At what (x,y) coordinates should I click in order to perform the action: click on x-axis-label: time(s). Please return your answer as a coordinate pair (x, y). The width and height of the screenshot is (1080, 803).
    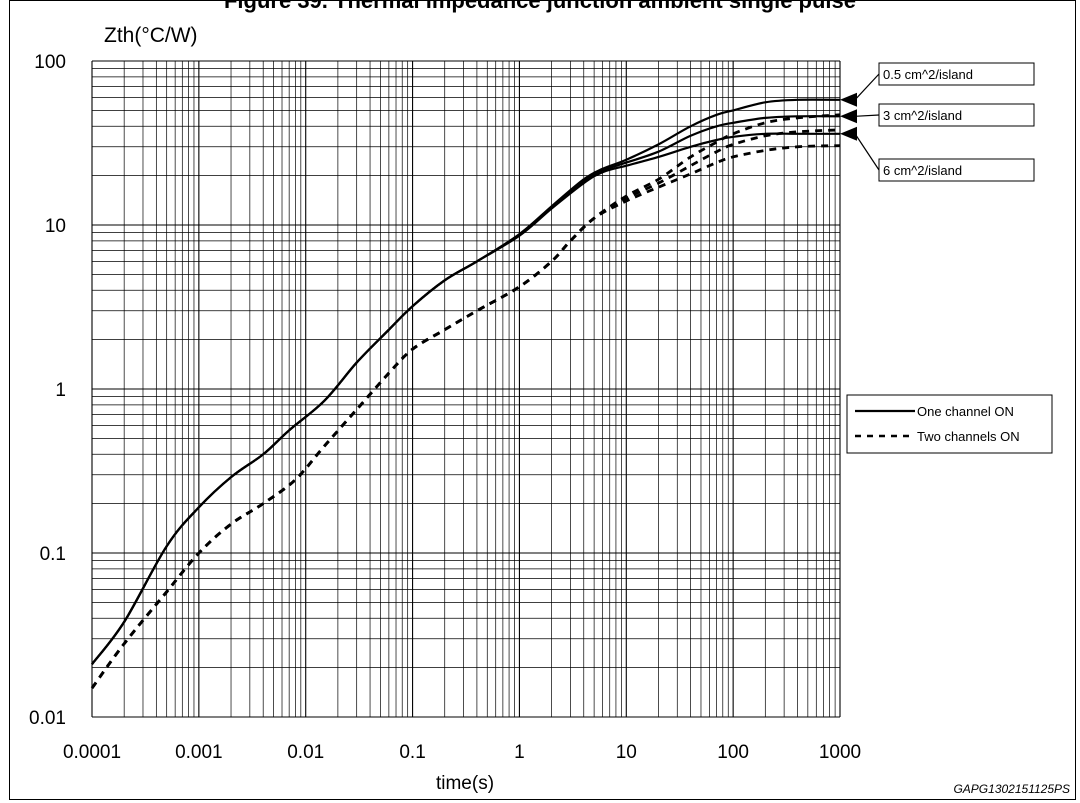
    Looking at the image, I should click on (465, 783).